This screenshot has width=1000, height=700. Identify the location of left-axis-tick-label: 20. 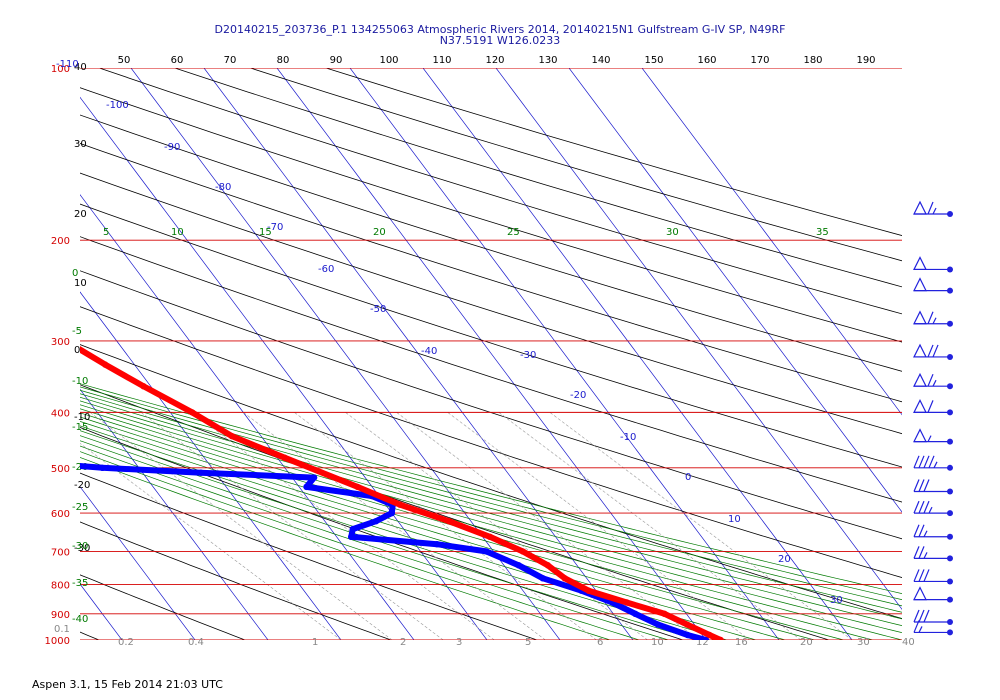
(80, 214).